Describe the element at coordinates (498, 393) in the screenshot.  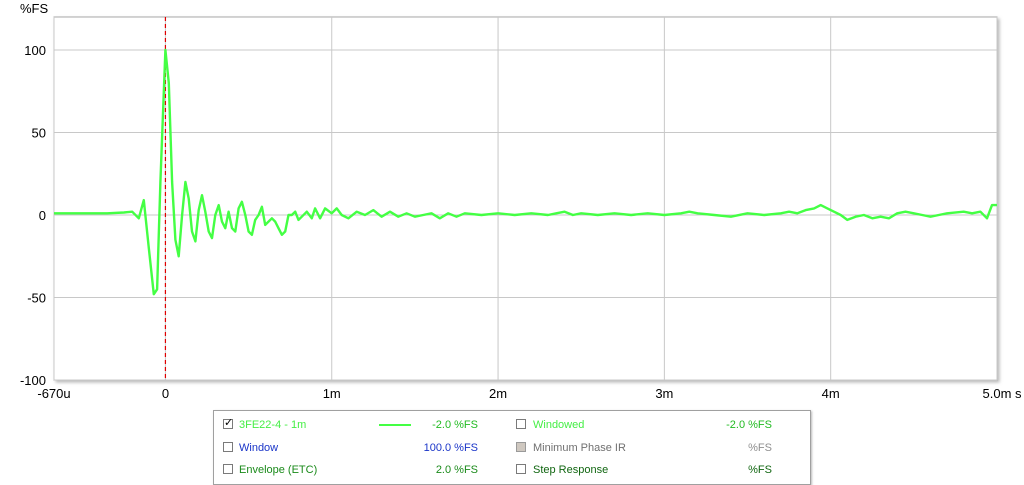
I see `x-tick-label-3: 2m` at that location.